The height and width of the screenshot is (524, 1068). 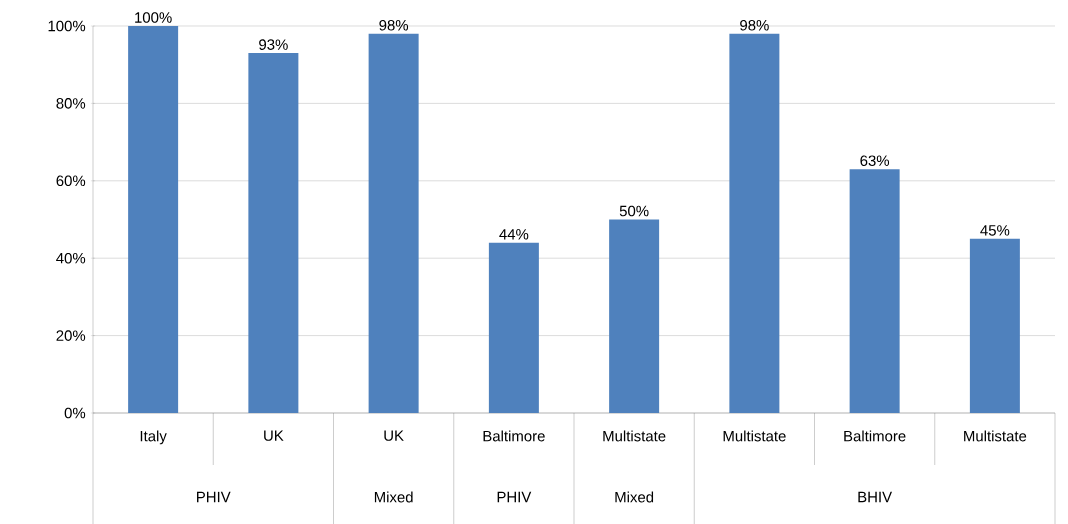 What do you see at coordinates (67, 26) in the screenshot?
I see `y-tick-label: 100%` at bounding box center [67, 26].